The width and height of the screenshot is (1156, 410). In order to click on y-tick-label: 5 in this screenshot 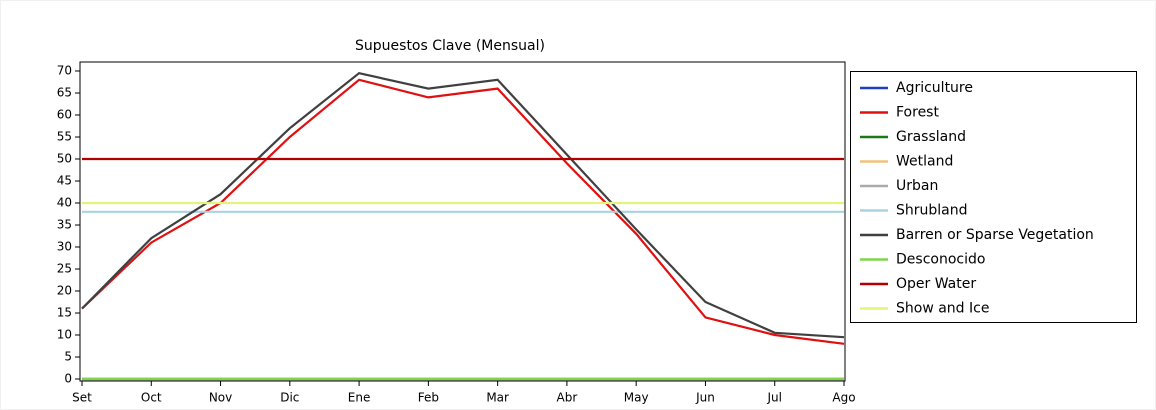, I will do `click(68, 357)`.